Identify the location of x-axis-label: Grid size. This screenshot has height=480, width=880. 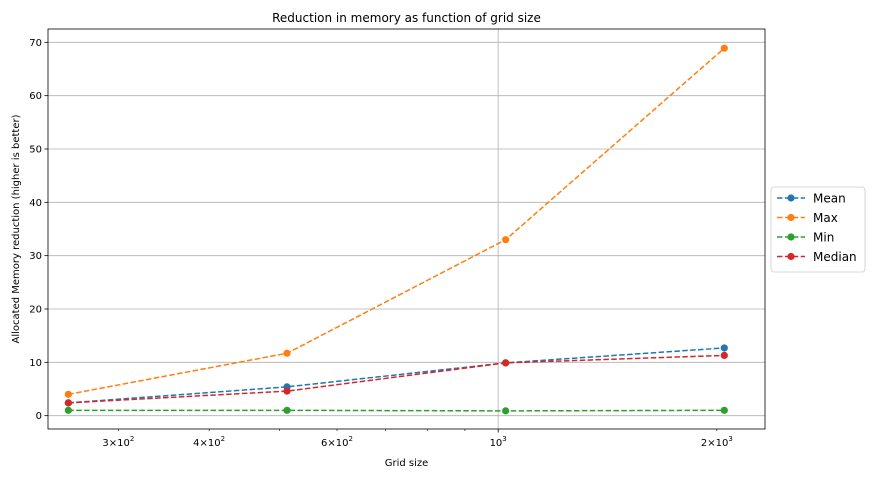
(407, 463).